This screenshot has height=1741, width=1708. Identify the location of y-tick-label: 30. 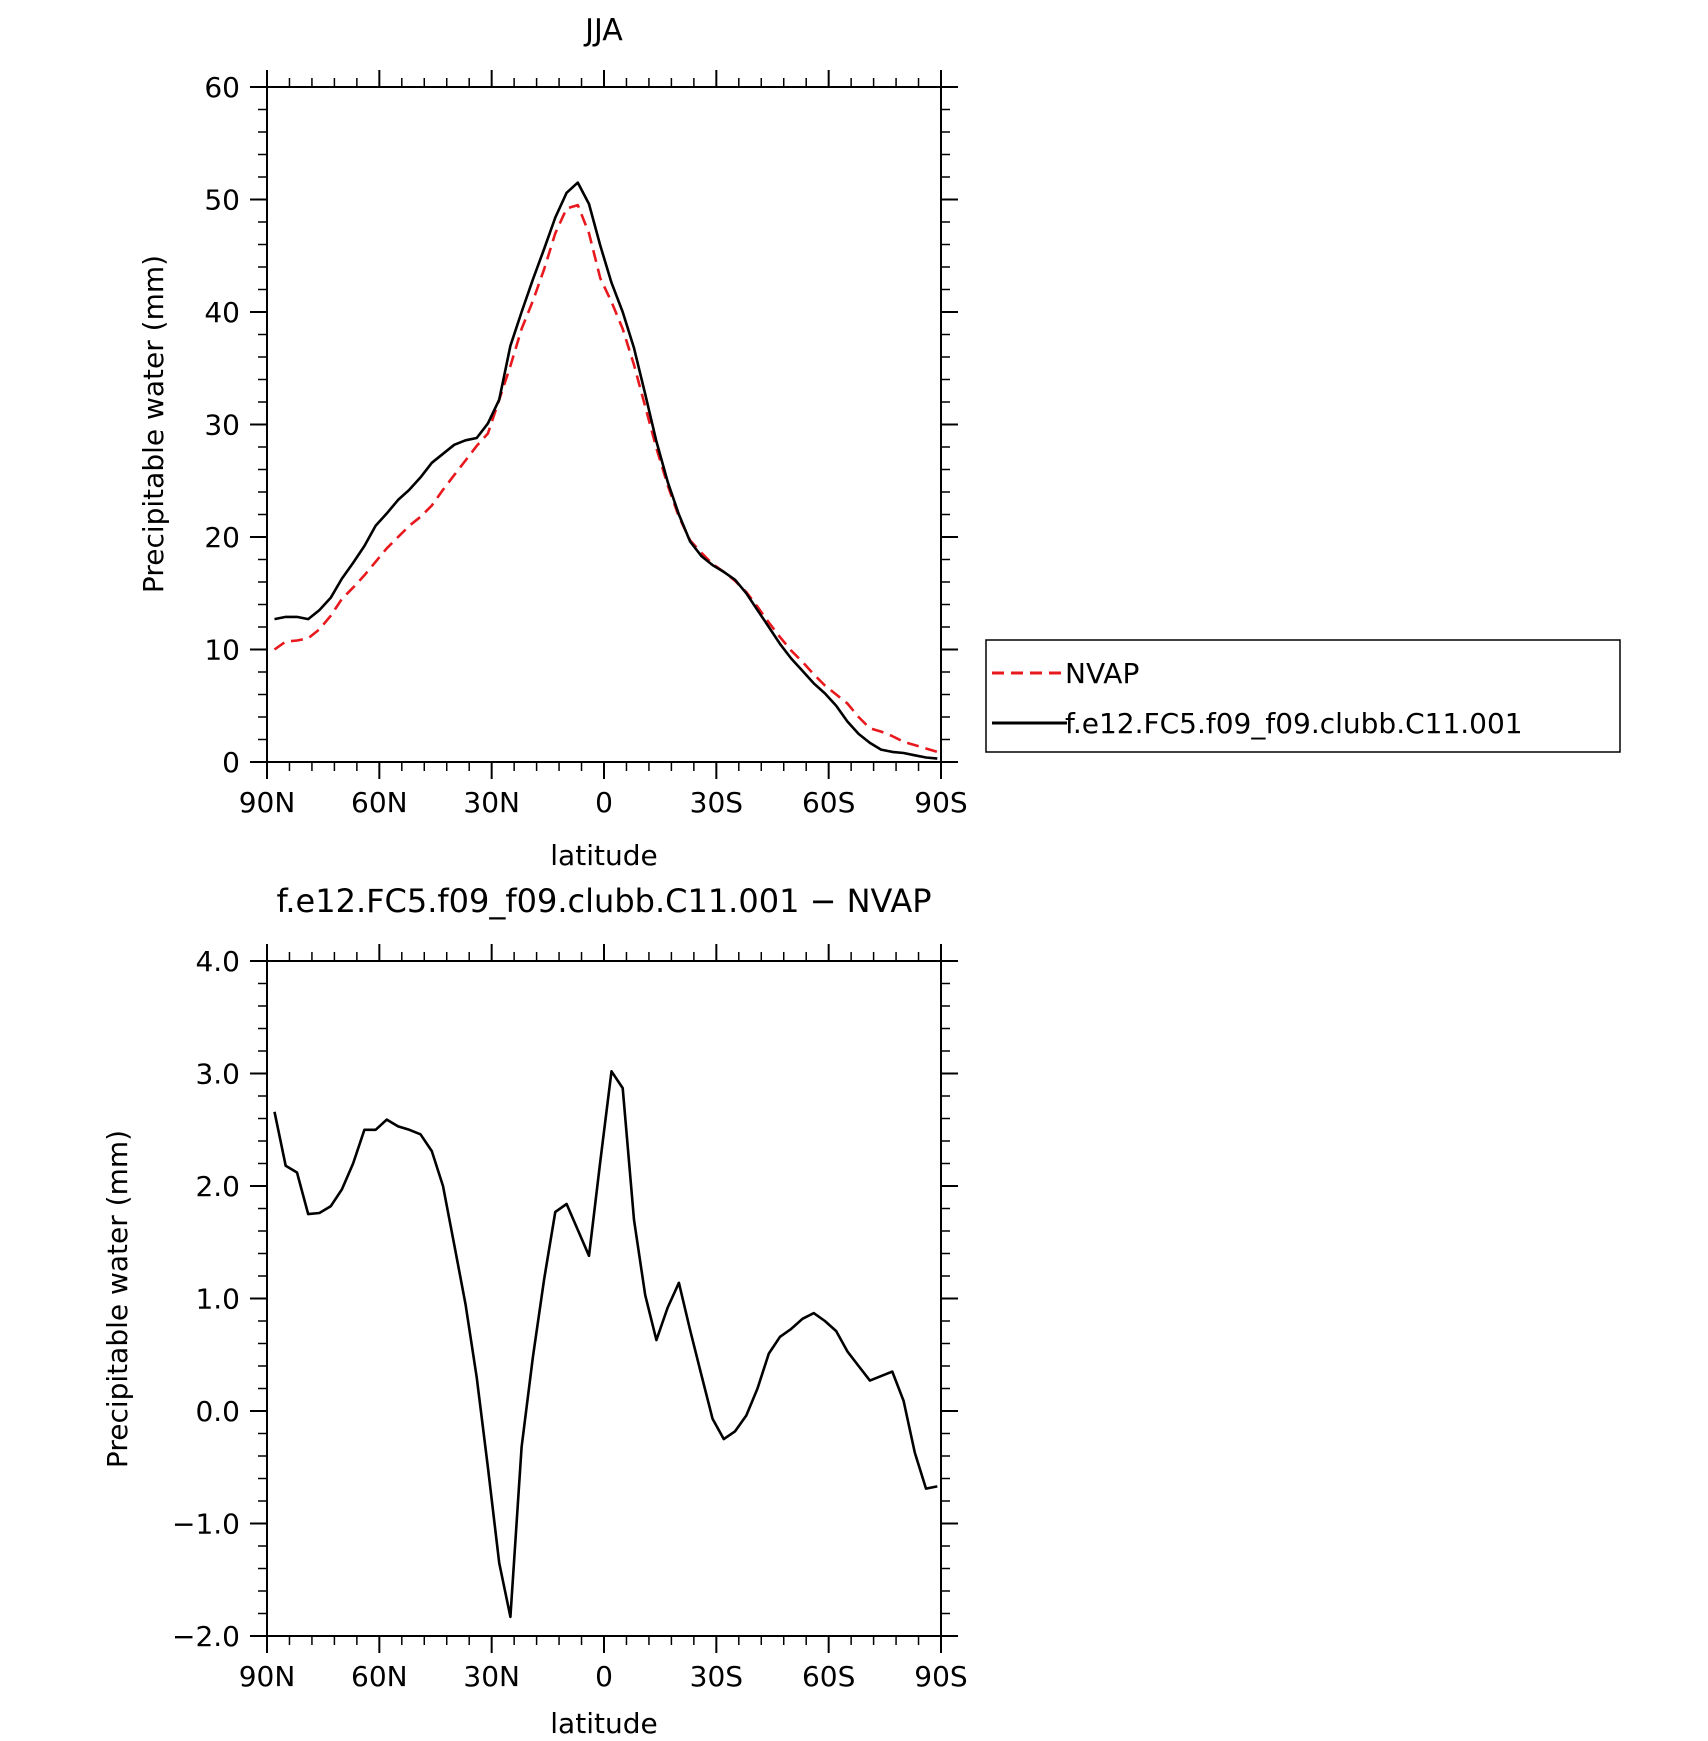
(222, 425).